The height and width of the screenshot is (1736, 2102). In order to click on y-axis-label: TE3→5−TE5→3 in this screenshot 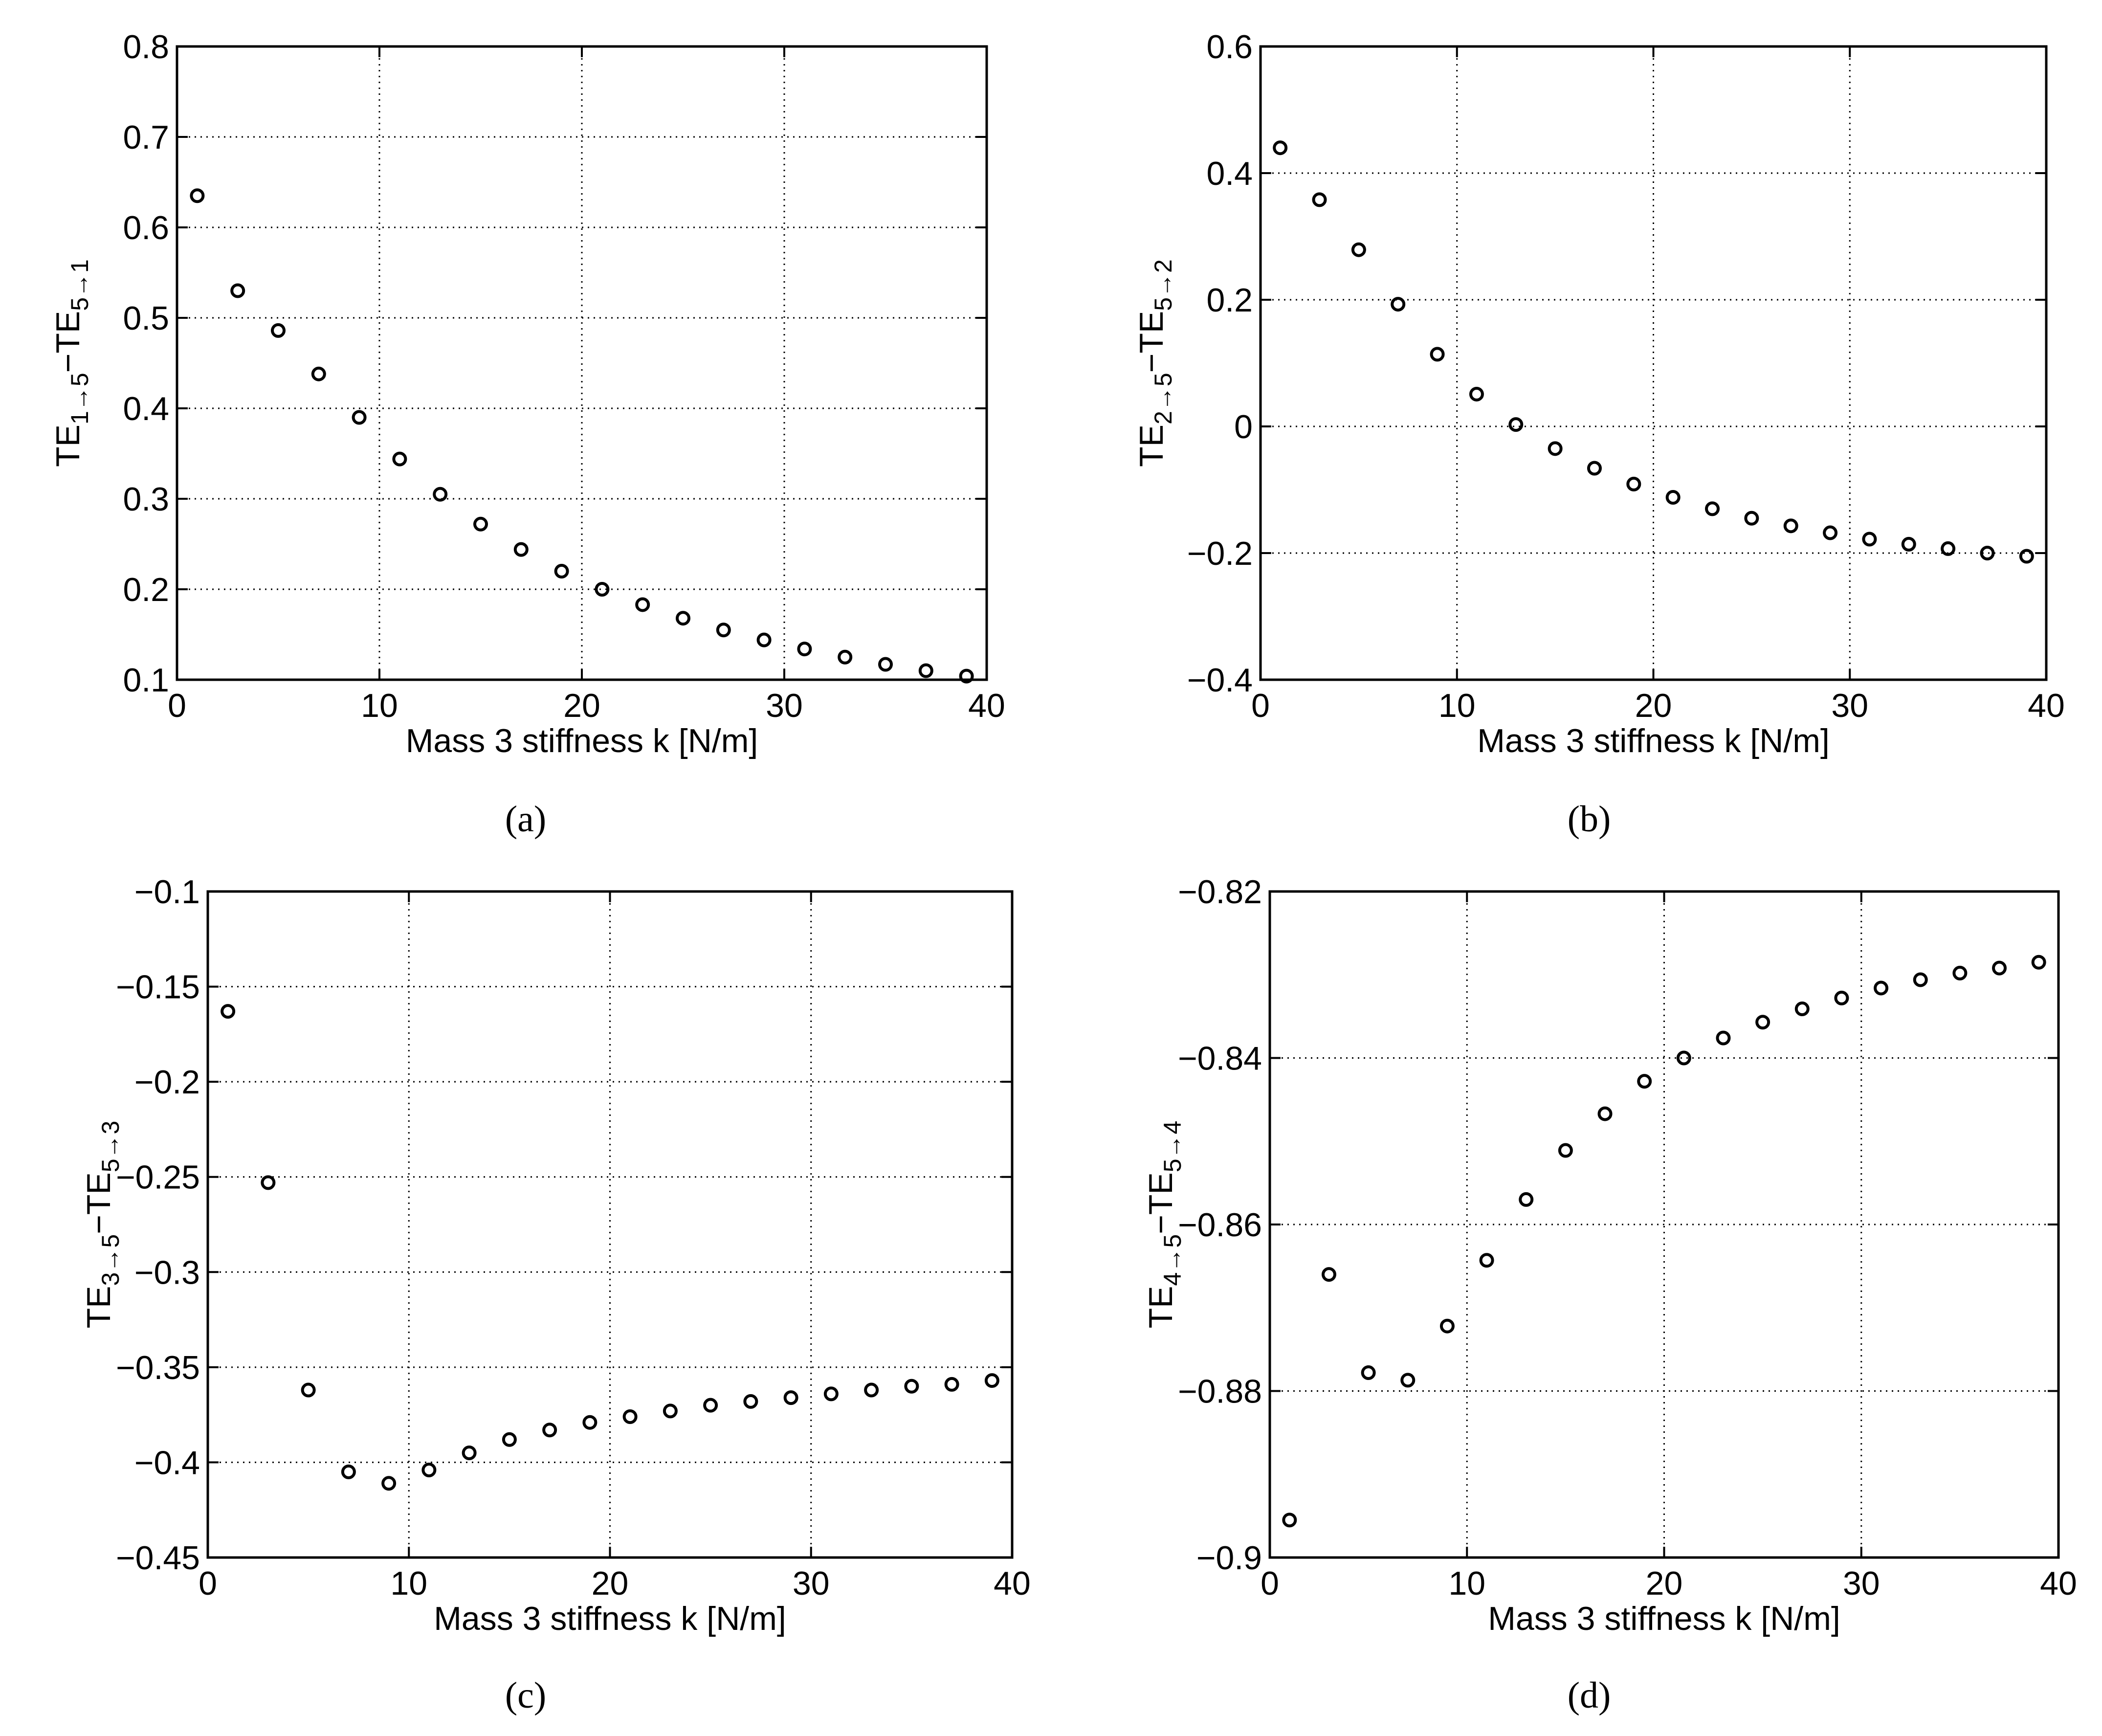, I will do `click(102, 1225)`.